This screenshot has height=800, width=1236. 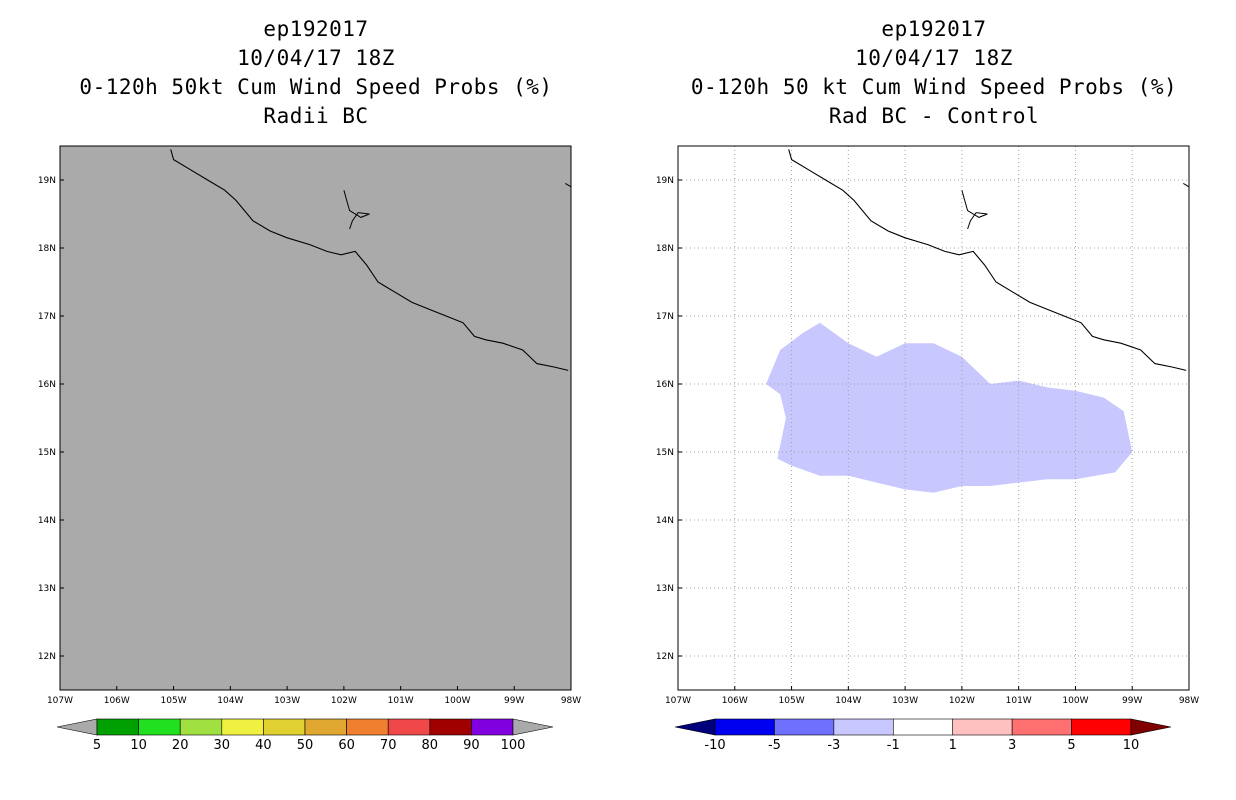 What do you see at coordinates (316, 58) in the screenshot?
I see `left-datetime: 10/04/17 18Z` at bounding box center [316, 58].